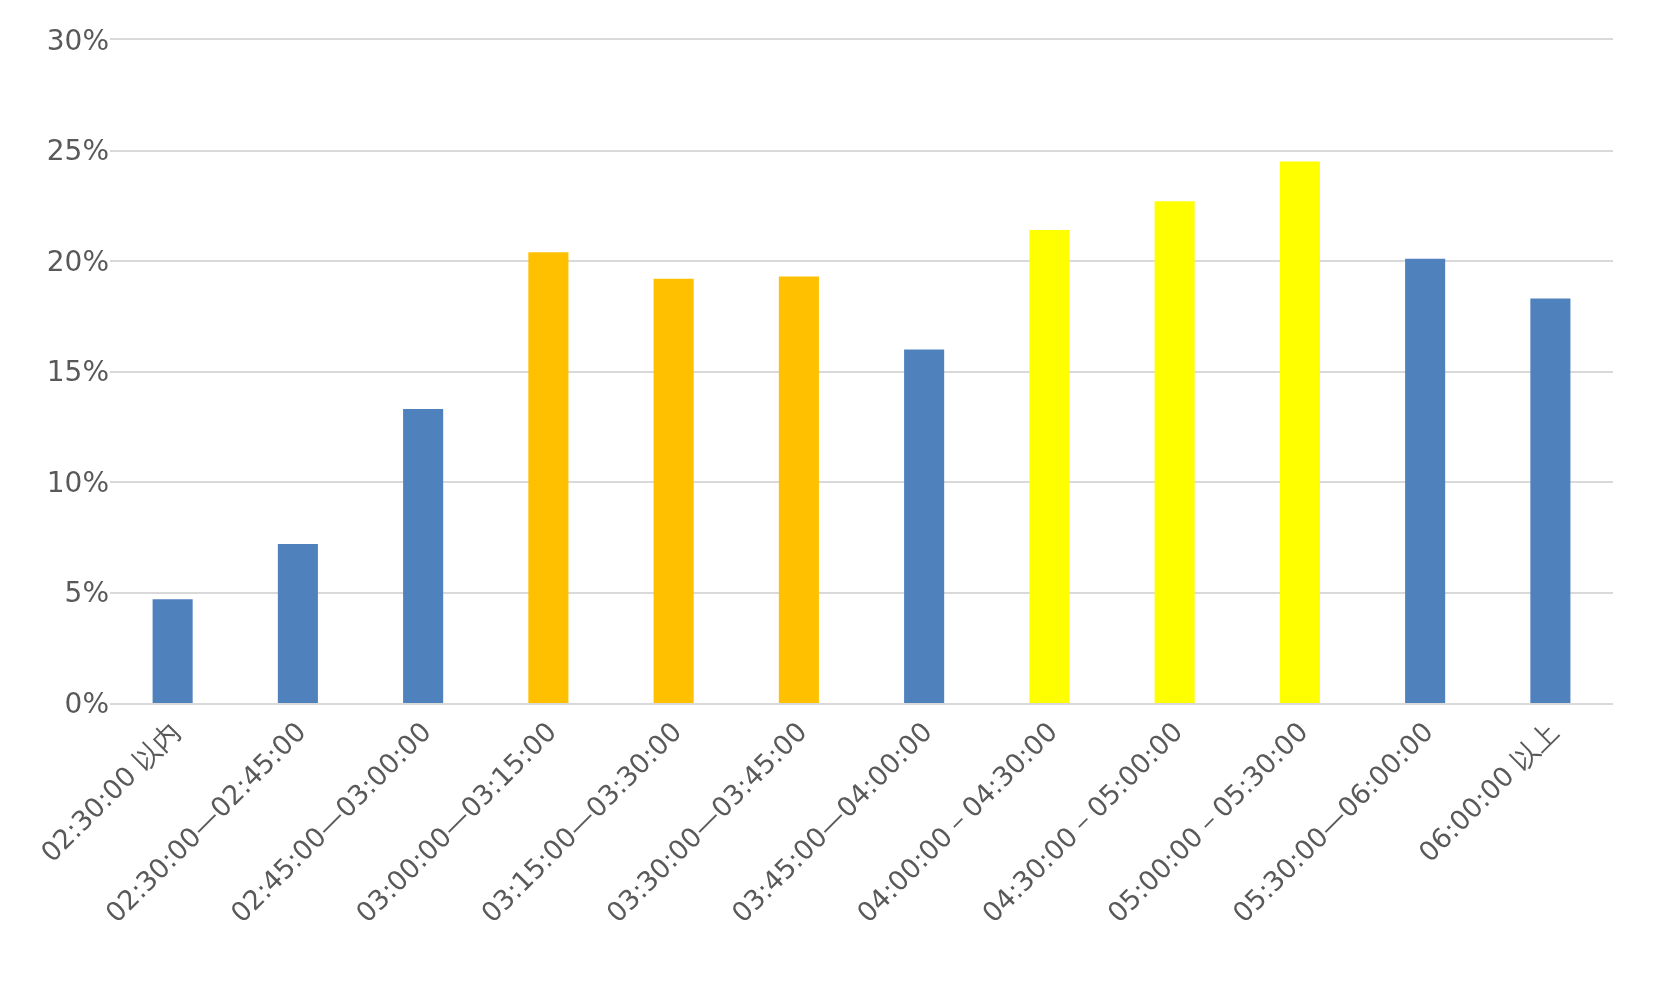 The image size is (1653, 993). Describe the element at coordinates (86, 703) in the screenshot. I see `y-tick-label: 0%` at that location.